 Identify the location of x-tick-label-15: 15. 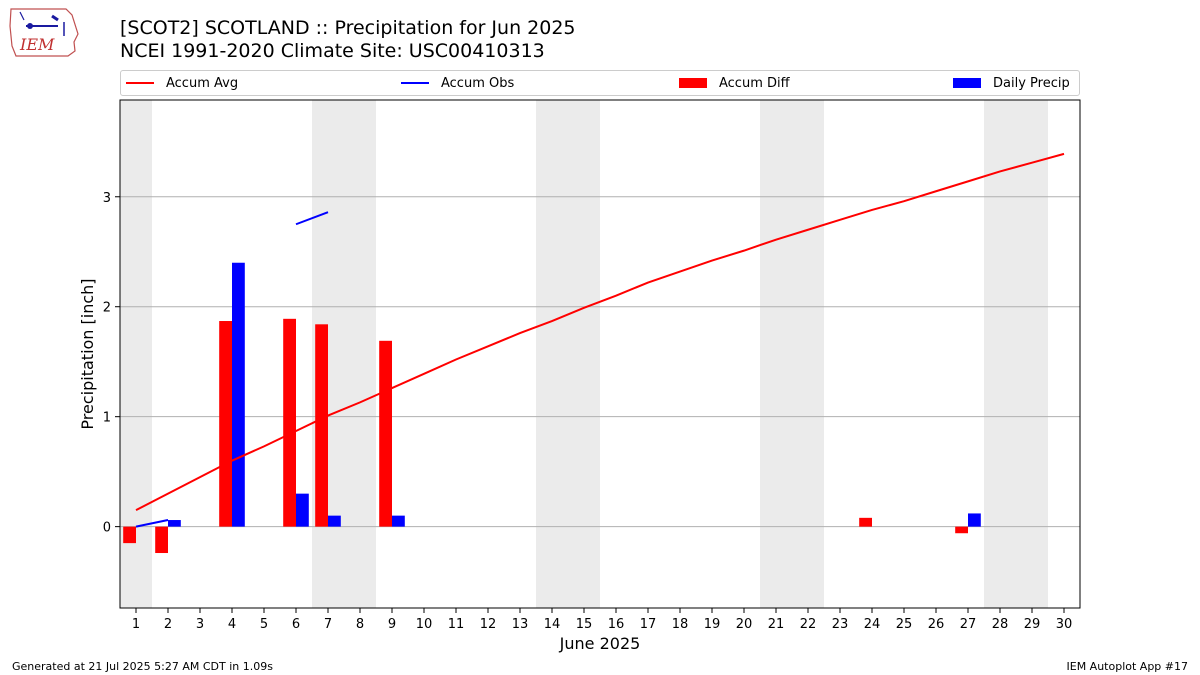
(584, 624).